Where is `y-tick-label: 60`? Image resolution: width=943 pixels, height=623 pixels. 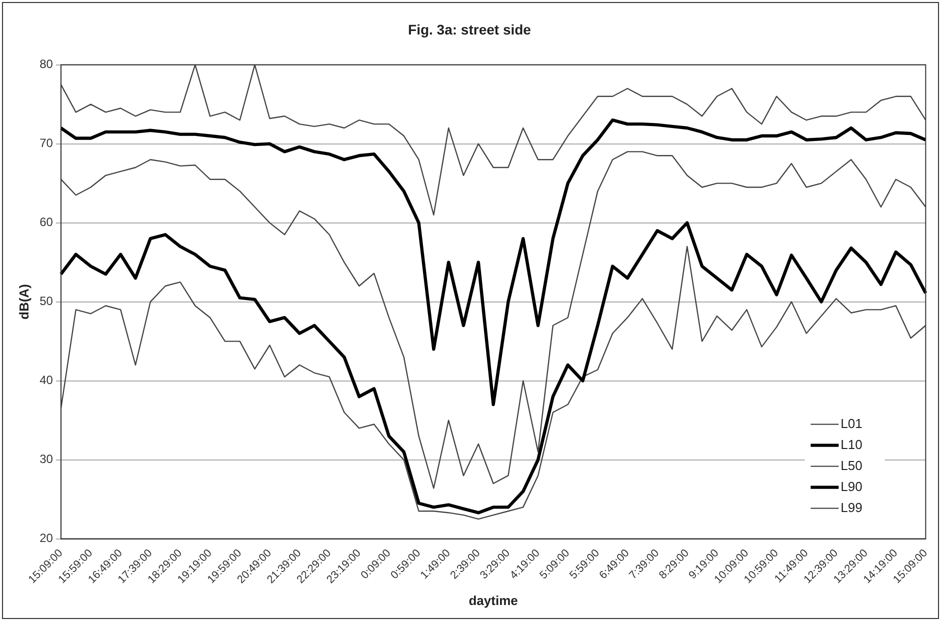
y-tick-label: 60 is located at coordinates (47, 222).